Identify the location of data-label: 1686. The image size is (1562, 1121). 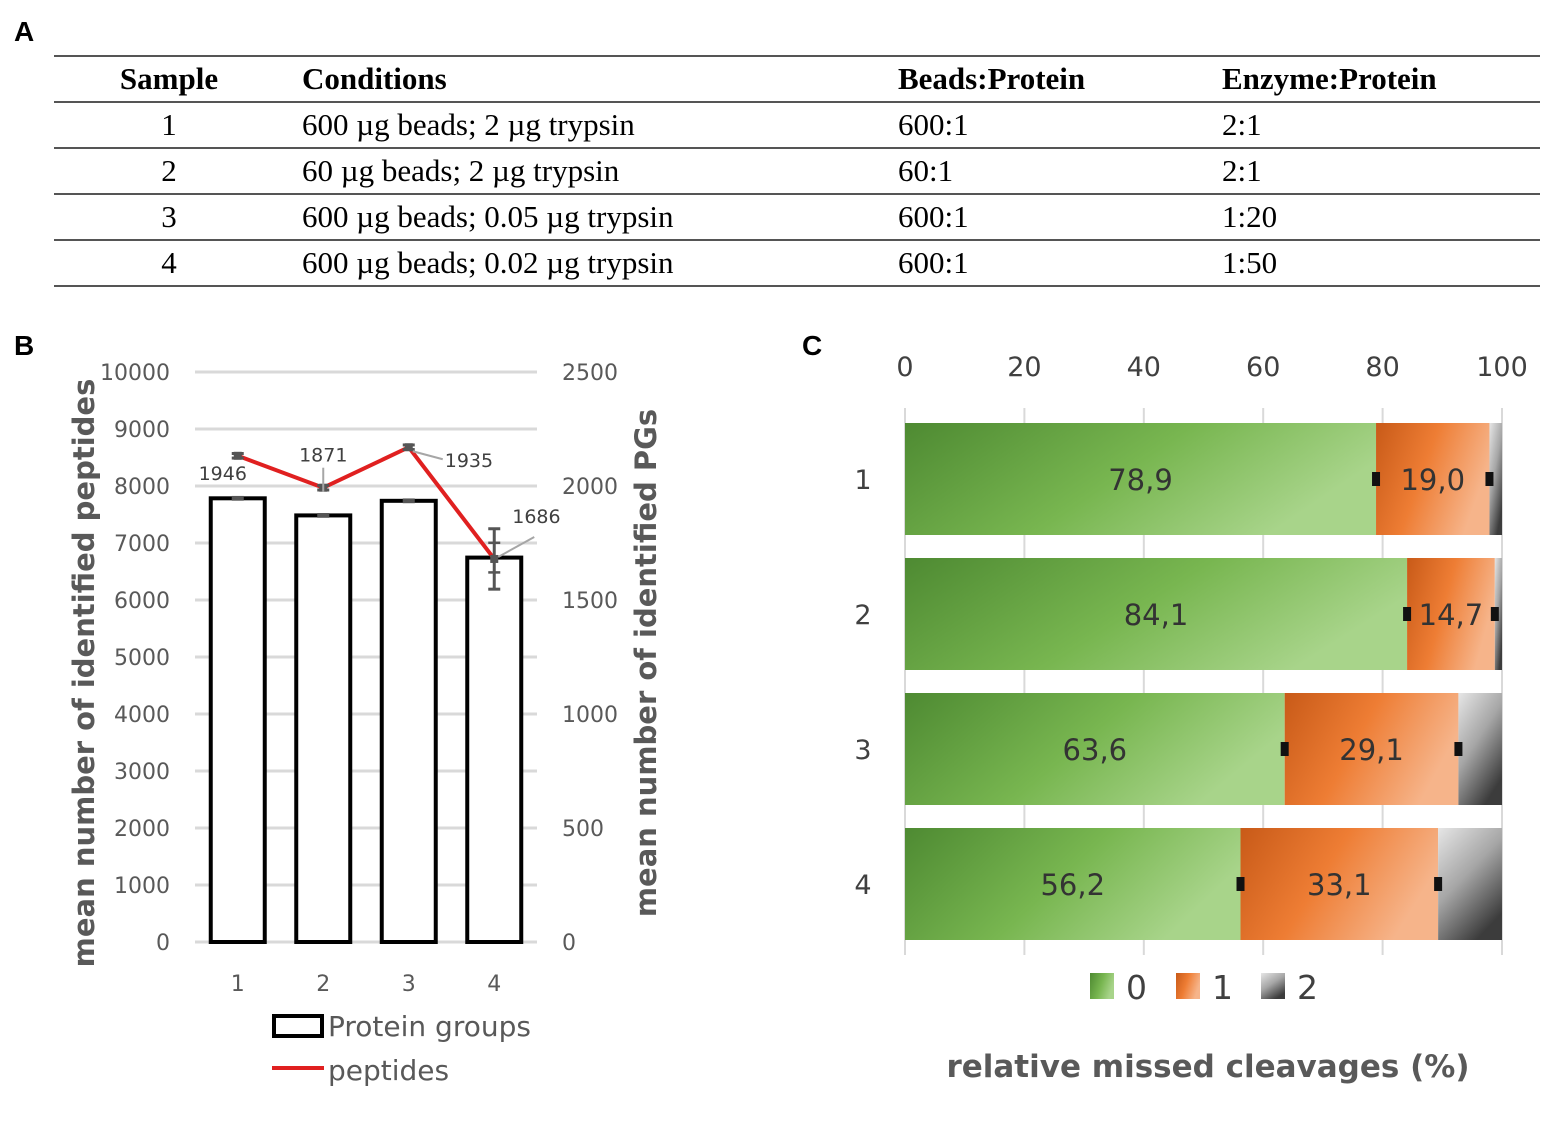
(536, 517).